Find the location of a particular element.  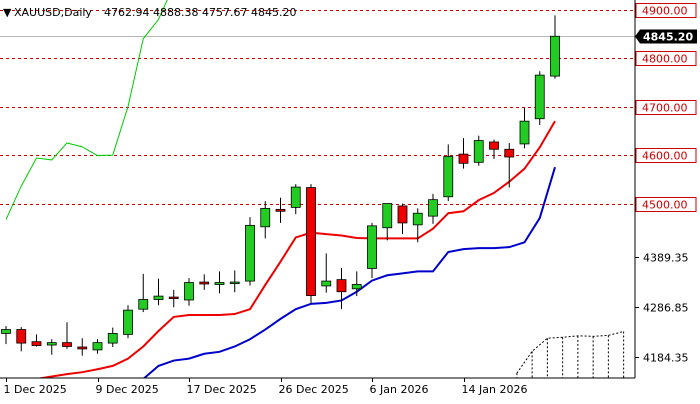

collapse-marker-icon: ▼ is located at coordinates (7, 12).